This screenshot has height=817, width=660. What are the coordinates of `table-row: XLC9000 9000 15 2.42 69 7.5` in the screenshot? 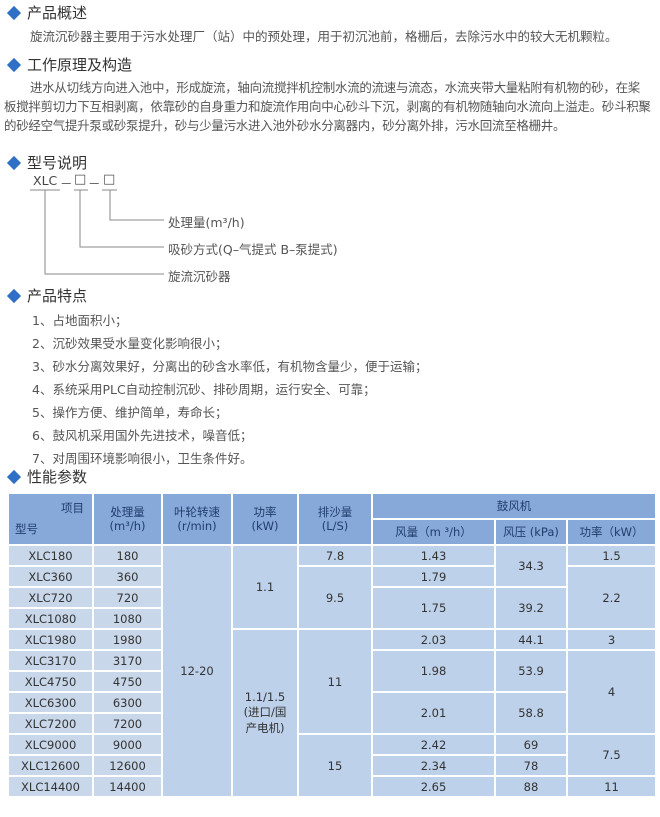 It's located at (332, 765).